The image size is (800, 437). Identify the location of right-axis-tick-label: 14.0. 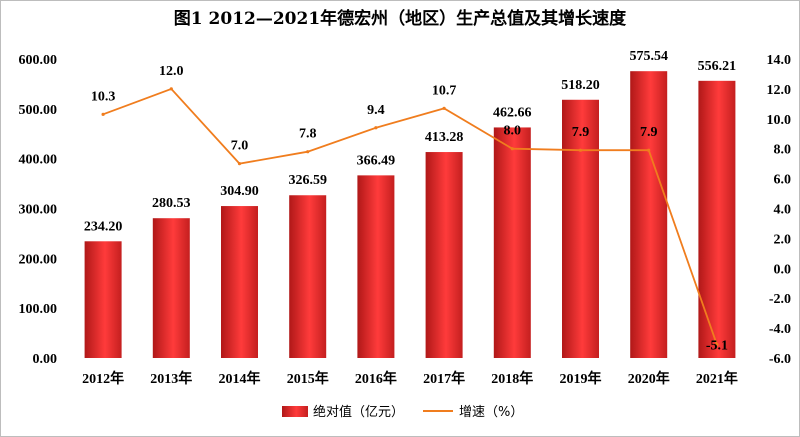
(779, 60).